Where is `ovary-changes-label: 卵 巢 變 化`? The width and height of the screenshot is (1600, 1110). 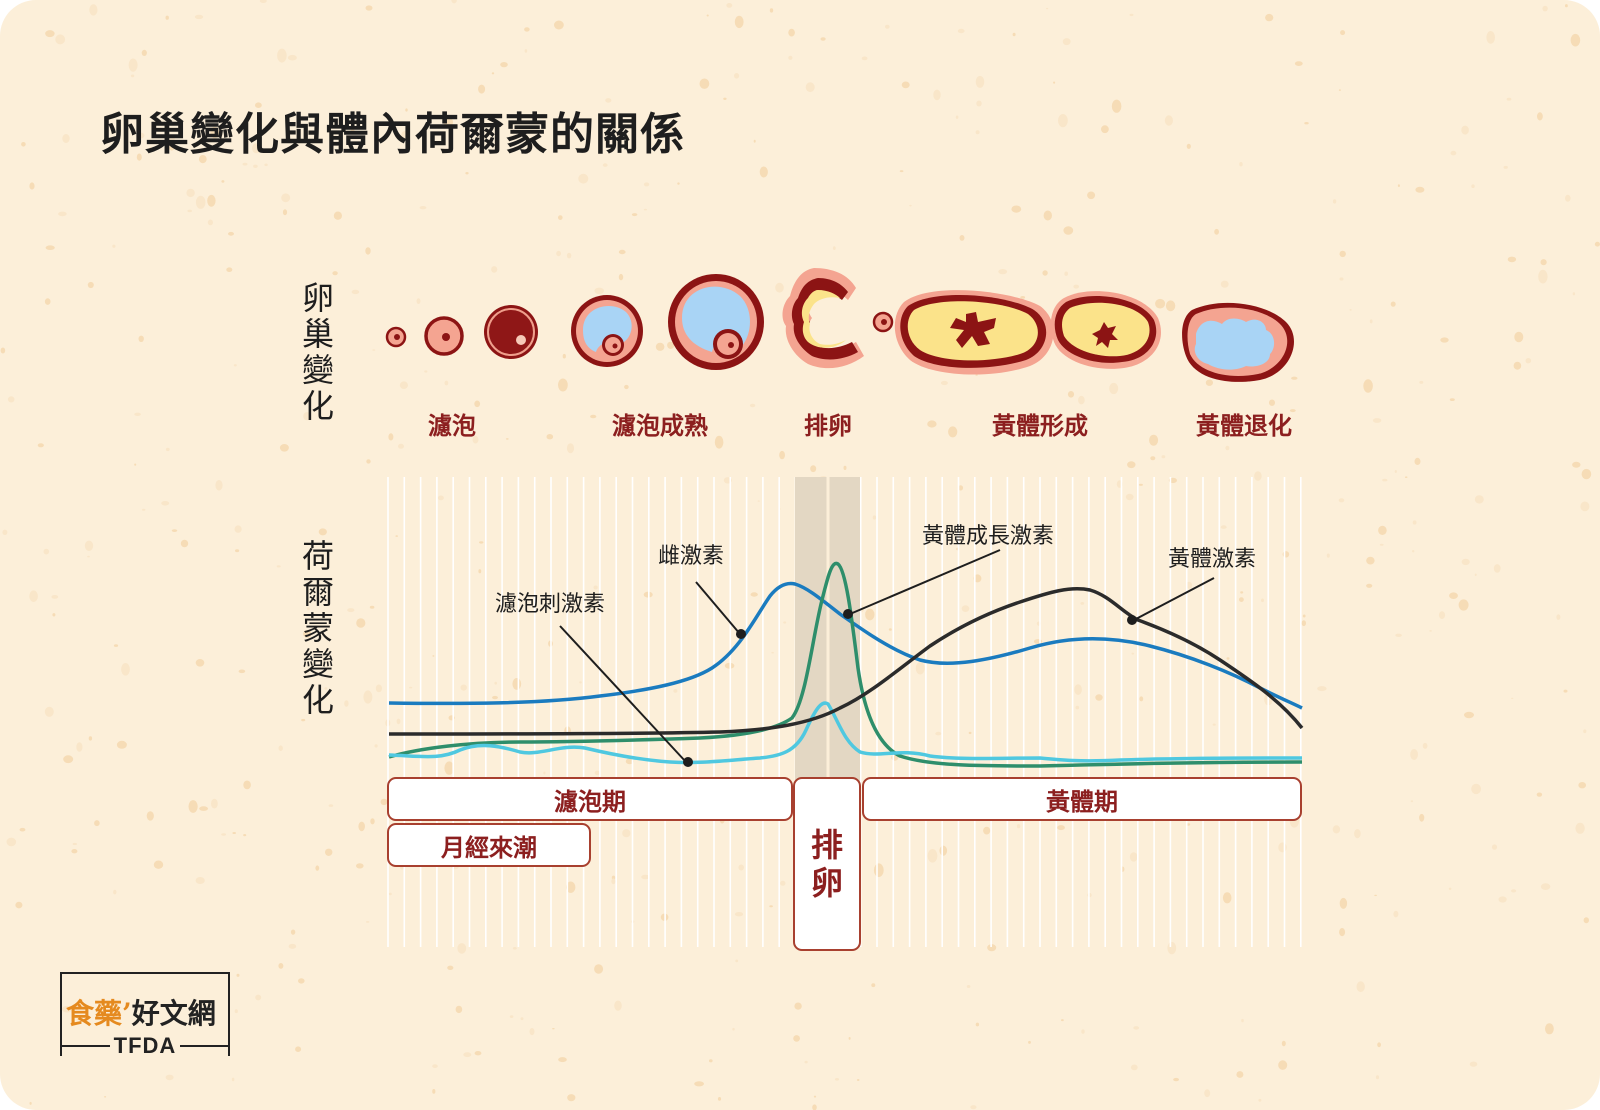
ovary-changes-label: 卵 巢 變 化 is located at coordinates (318, 352).